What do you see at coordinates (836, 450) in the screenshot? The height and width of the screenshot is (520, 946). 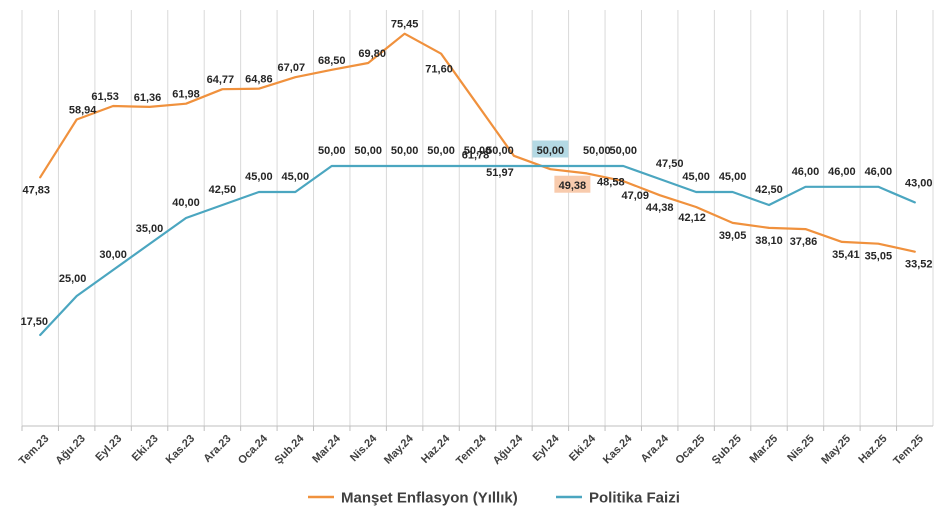 I see `x-tick-label: May.25` at bounding box center [836, 450].